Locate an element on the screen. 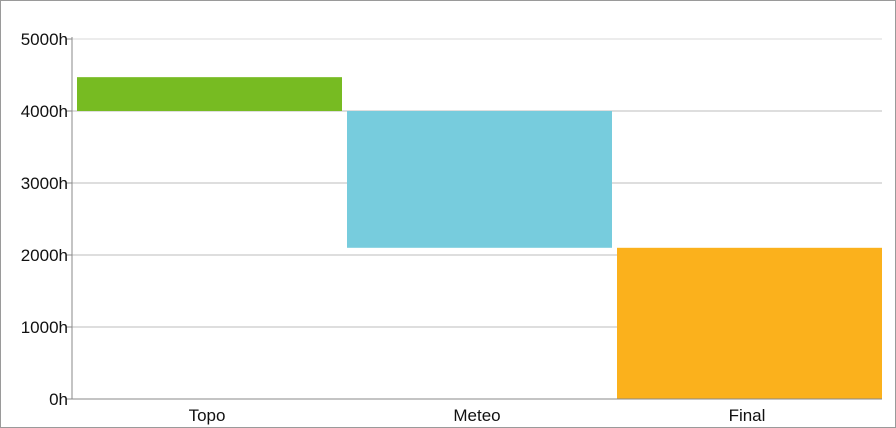 The image size is (896, 428). y-tick-label: 2000h is located at coordinates (44, 255).